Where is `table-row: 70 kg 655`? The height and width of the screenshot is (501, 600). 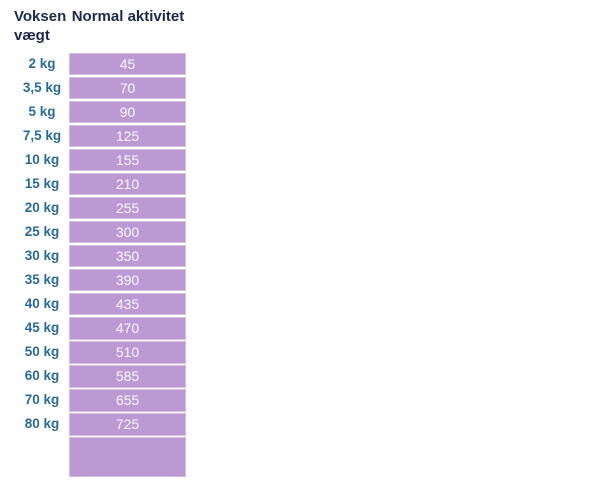
table-row: 70 kg 655 is located at coordinates (100, 400).